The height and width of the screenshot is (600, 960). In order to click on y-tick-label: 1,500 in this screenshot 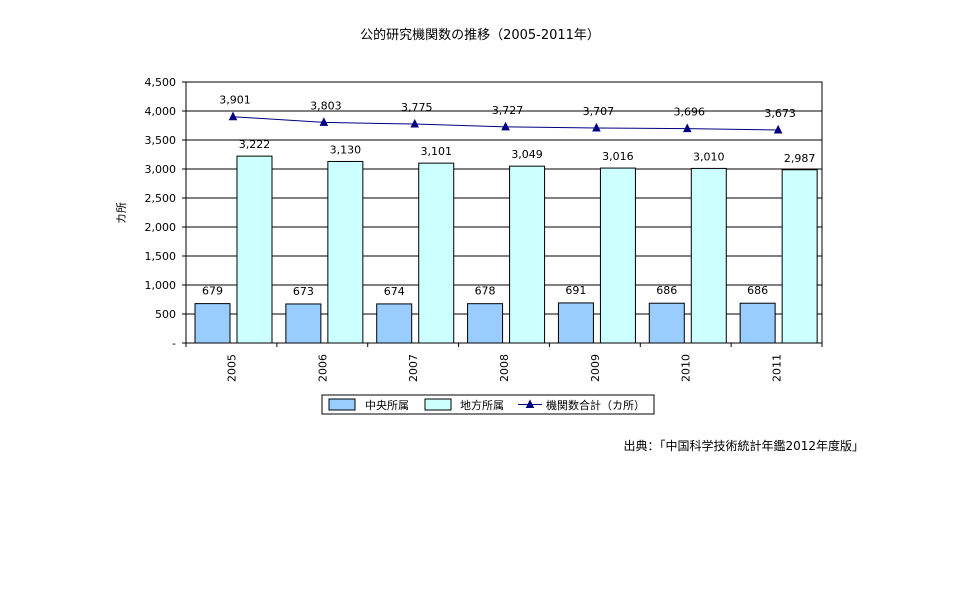, I will do `click(161, 256)`.